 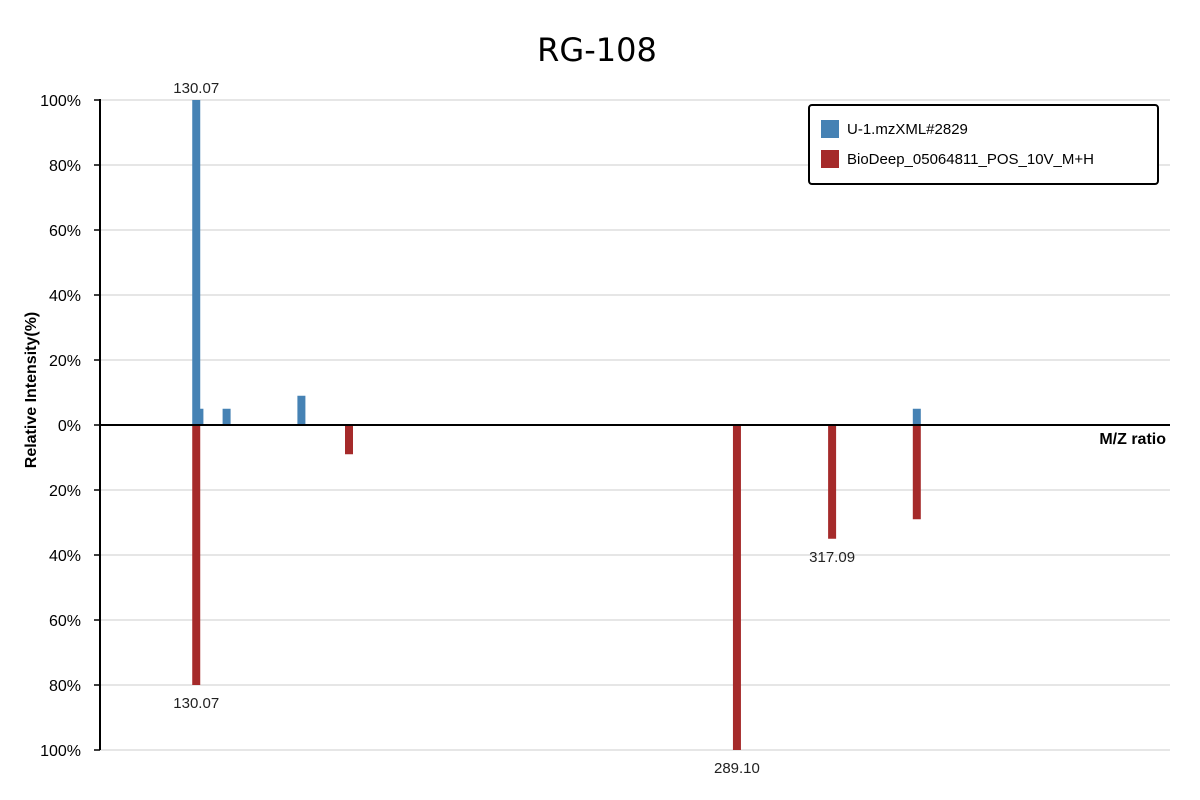 What do you see at coordinates (597, 50) in the screenshot?
I see `chart-title: RG-108` at bounding box center [597, 50].